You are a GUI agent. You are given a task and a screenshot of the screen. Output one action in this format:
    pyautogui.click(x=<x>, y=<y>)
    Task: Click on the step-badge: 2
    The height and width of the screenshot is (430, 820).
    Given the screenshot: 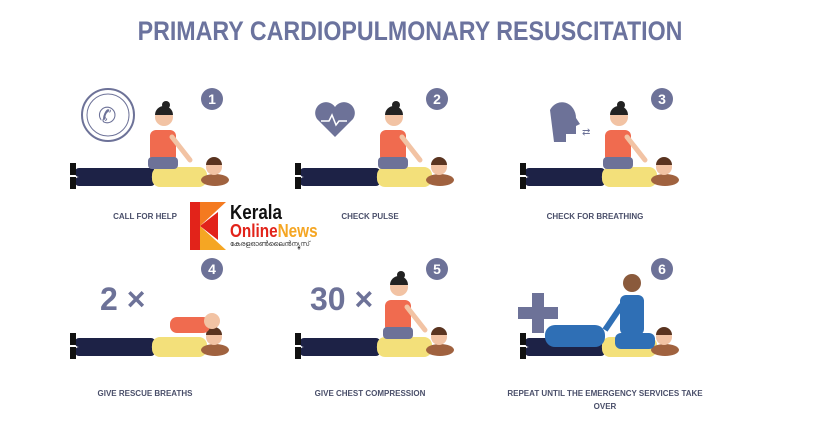 What is the action you would take?
    pyautogui.click(x=437, y=99)
    